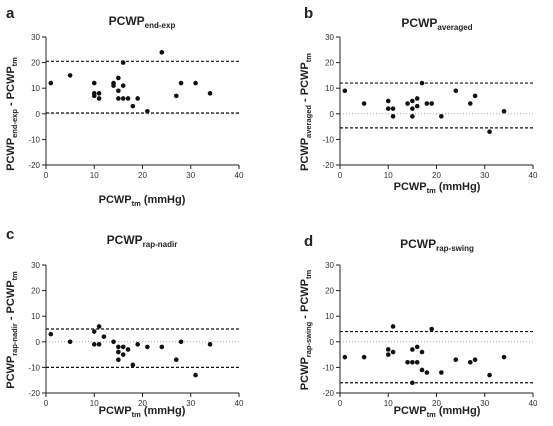 This screenshot has width=553, height=426. Describe the element at coordinates (10, 13) in the screenshot. I see `panel-letter-a: a` at that location.